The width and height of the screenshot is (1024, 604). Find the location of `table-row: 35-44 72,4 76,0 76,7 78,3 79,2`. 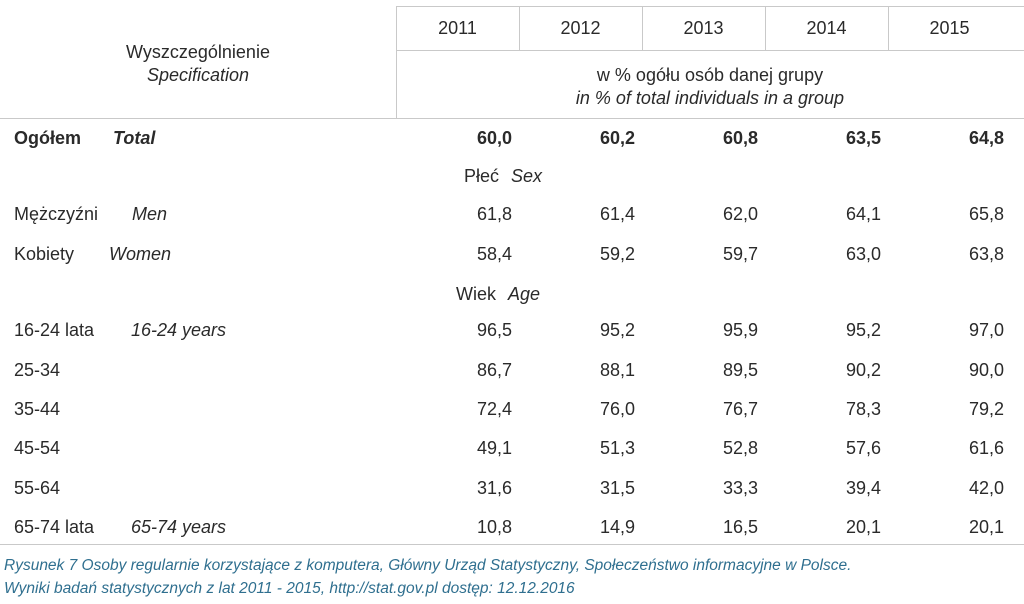

table-row: 35-44 72,4 76,0 76,7 78,3 79,2 is located at coordinates (512, 412).